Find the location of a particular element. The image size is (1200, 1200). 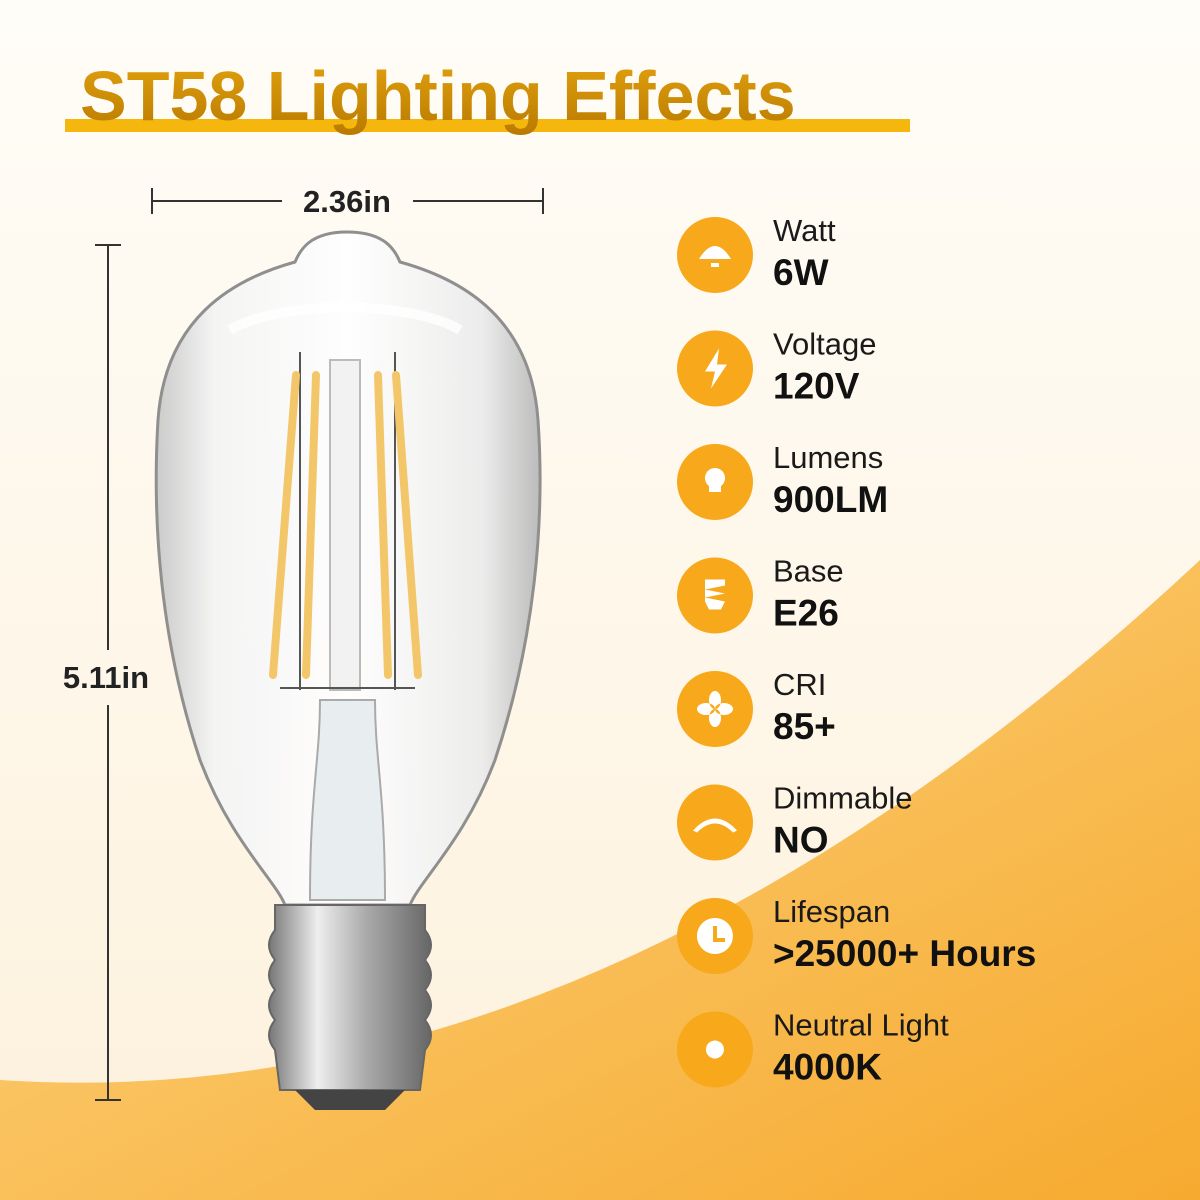

title: ST58 Lighting Effects is located at coordinates (438, 96).